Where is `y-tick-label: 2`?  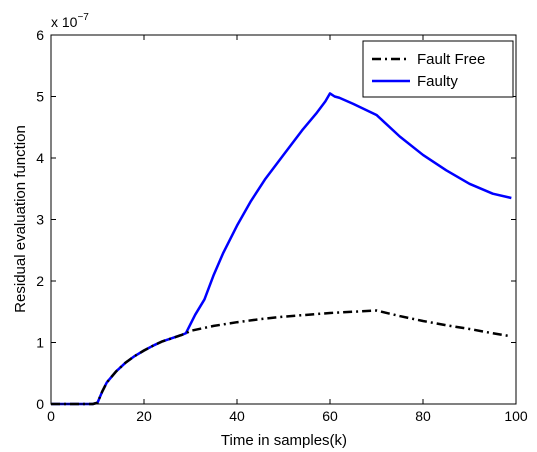 y-tick-label: 2 is located at coordinates (40, 281).